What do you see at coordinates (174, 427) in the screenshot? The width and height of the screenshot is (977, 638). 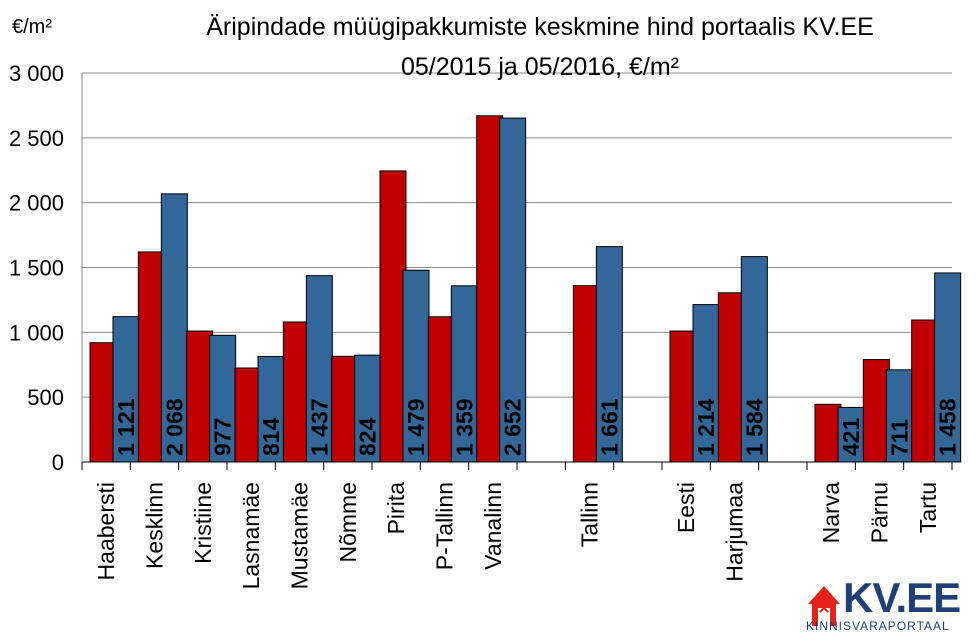 I see `data-label: 2 068` at bounding box center [174, 427].